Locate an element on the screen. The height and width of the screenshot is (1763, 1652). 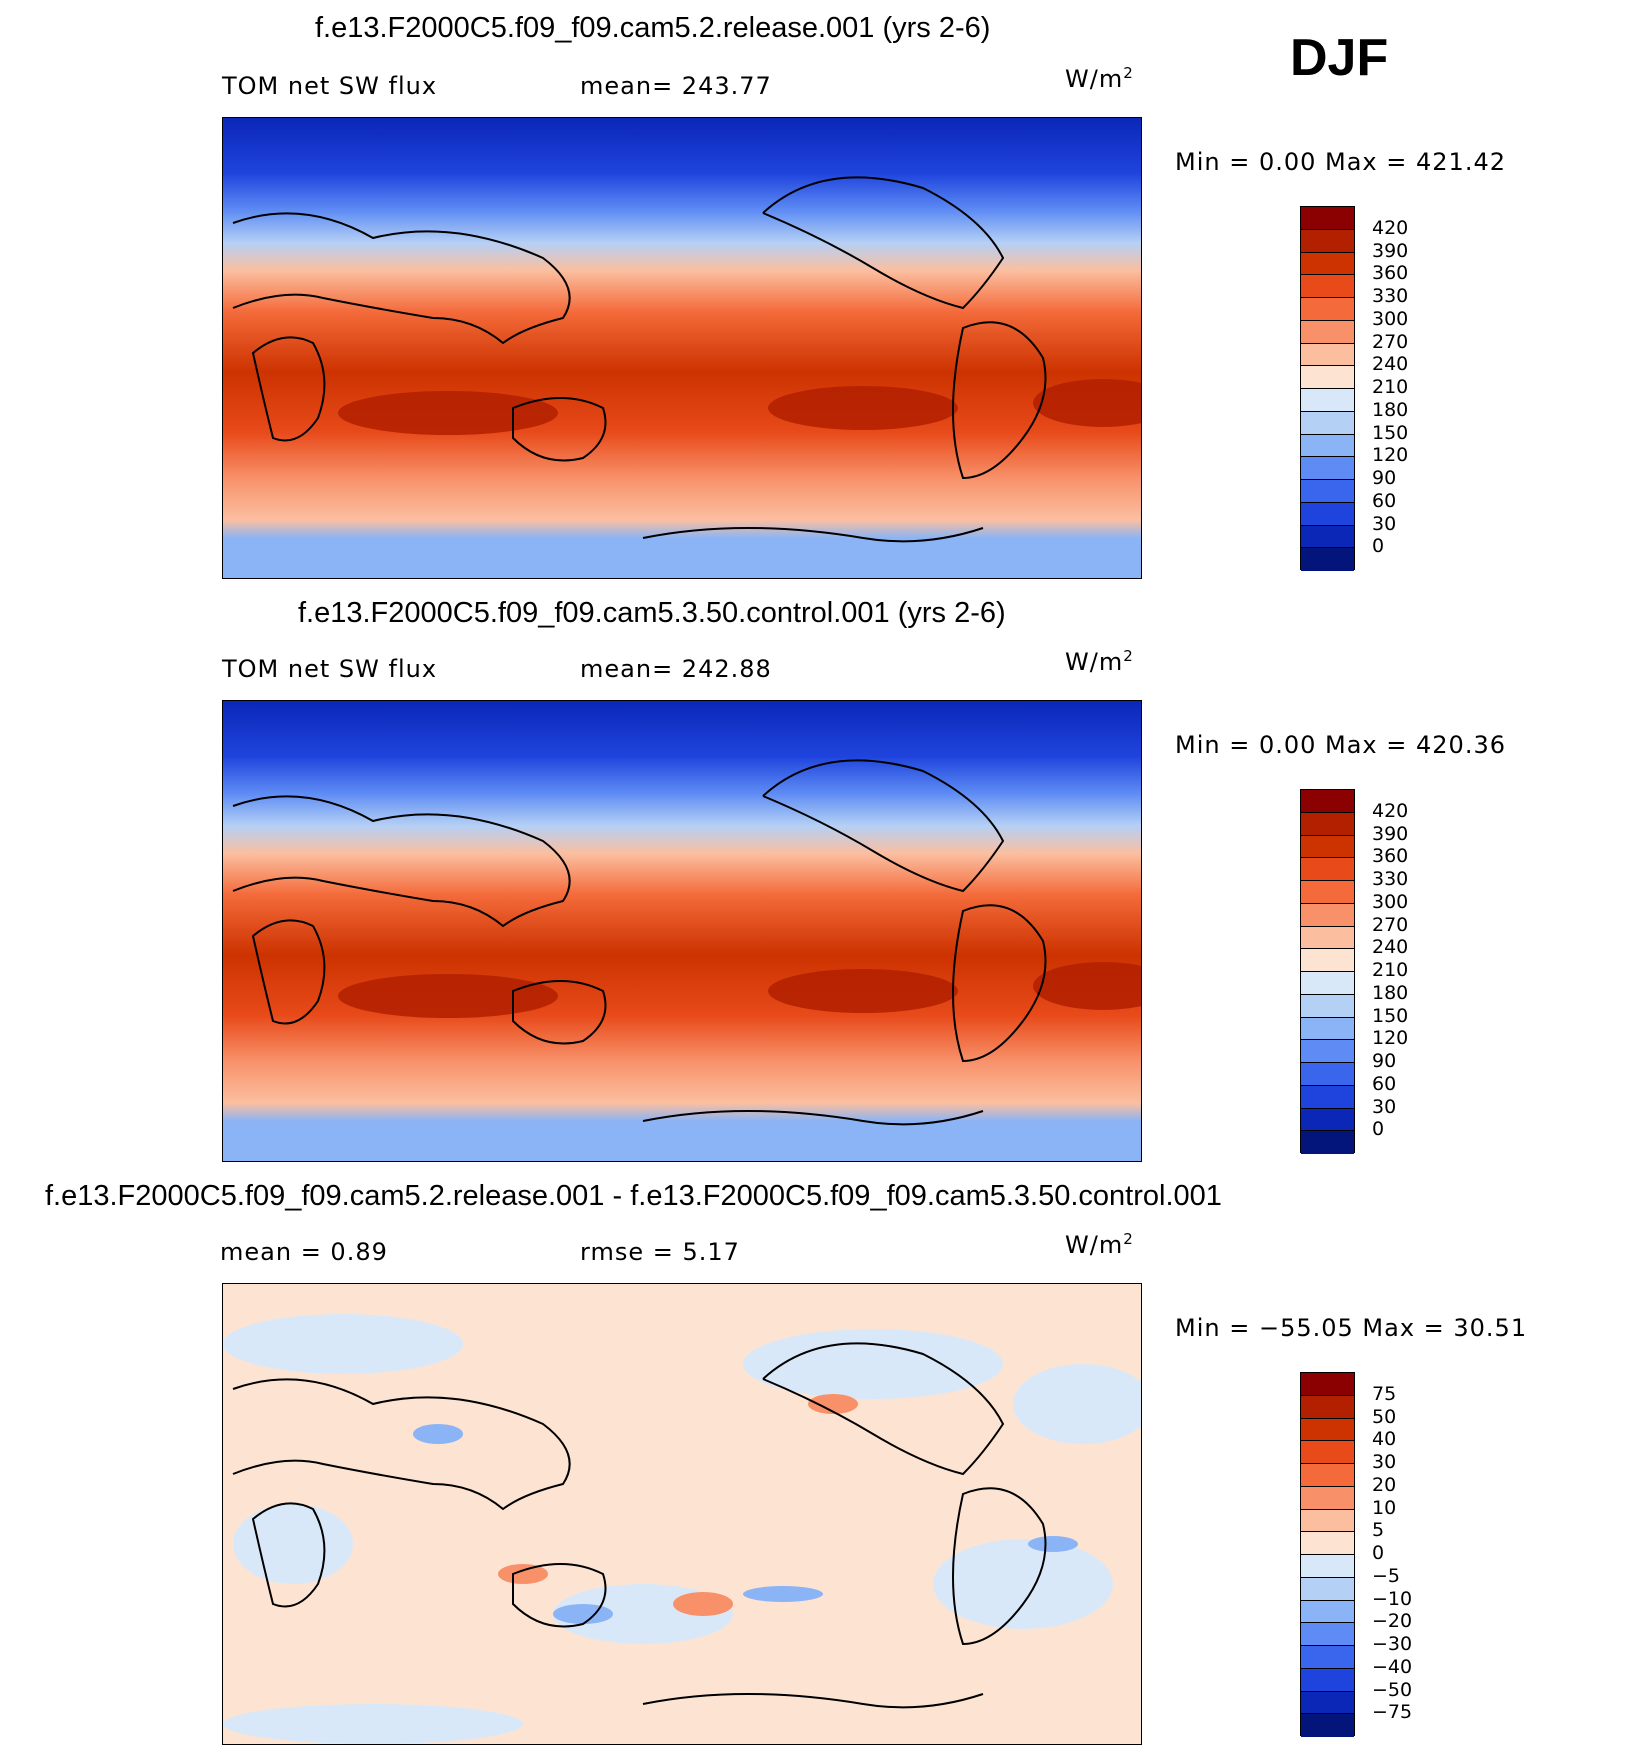
colorbar-tick-label: −20 is located at coordinates (1392, 1621).